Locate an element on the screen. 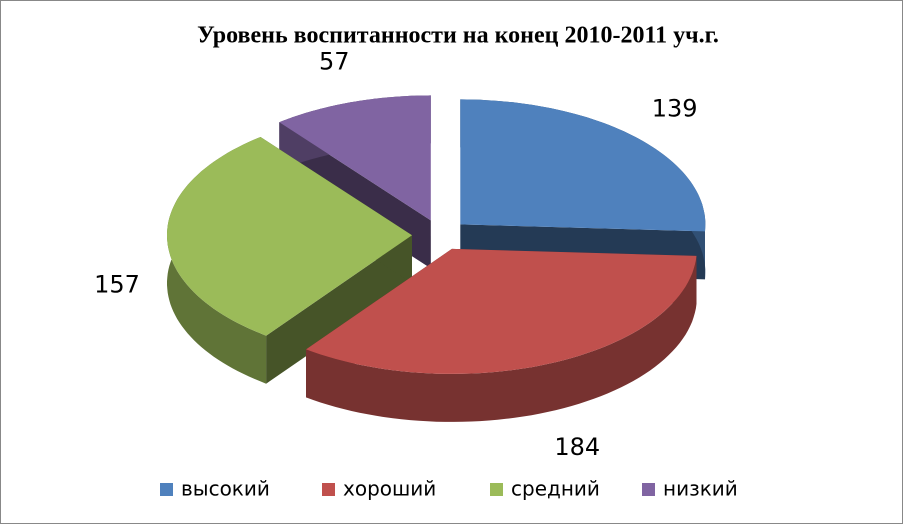 Image resolution: width=903 pixels, height=524 pixels. legend-label: высокий is located at coordinates (225, 489).